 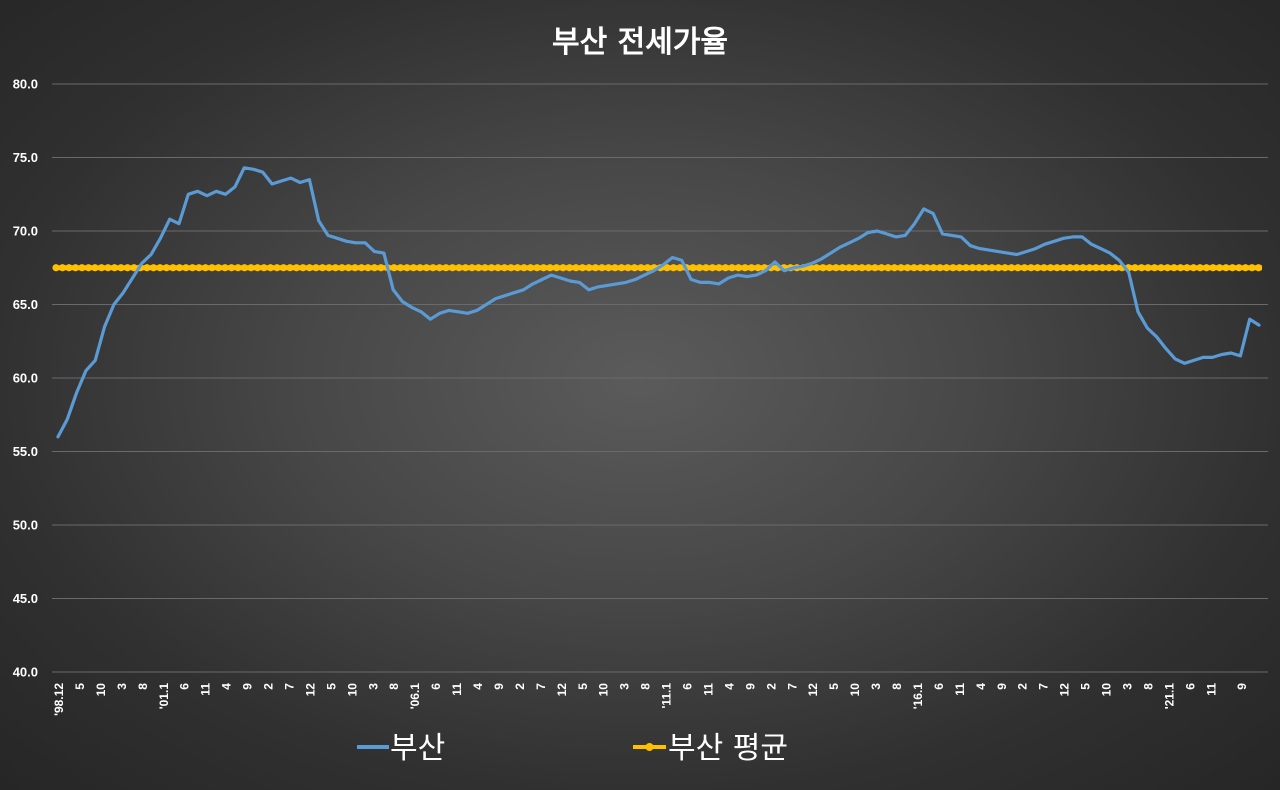 I want to click on x-tick-label: 7, so click(x=289, y=686).